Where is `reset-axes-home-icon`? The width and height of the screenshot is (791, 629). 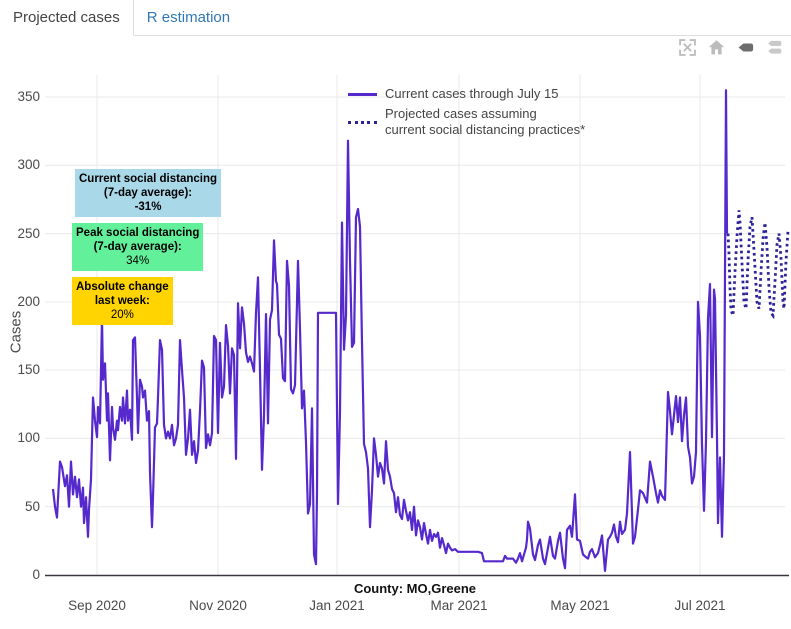
reset-axes-home-icon is located at coordinates (716, 47).